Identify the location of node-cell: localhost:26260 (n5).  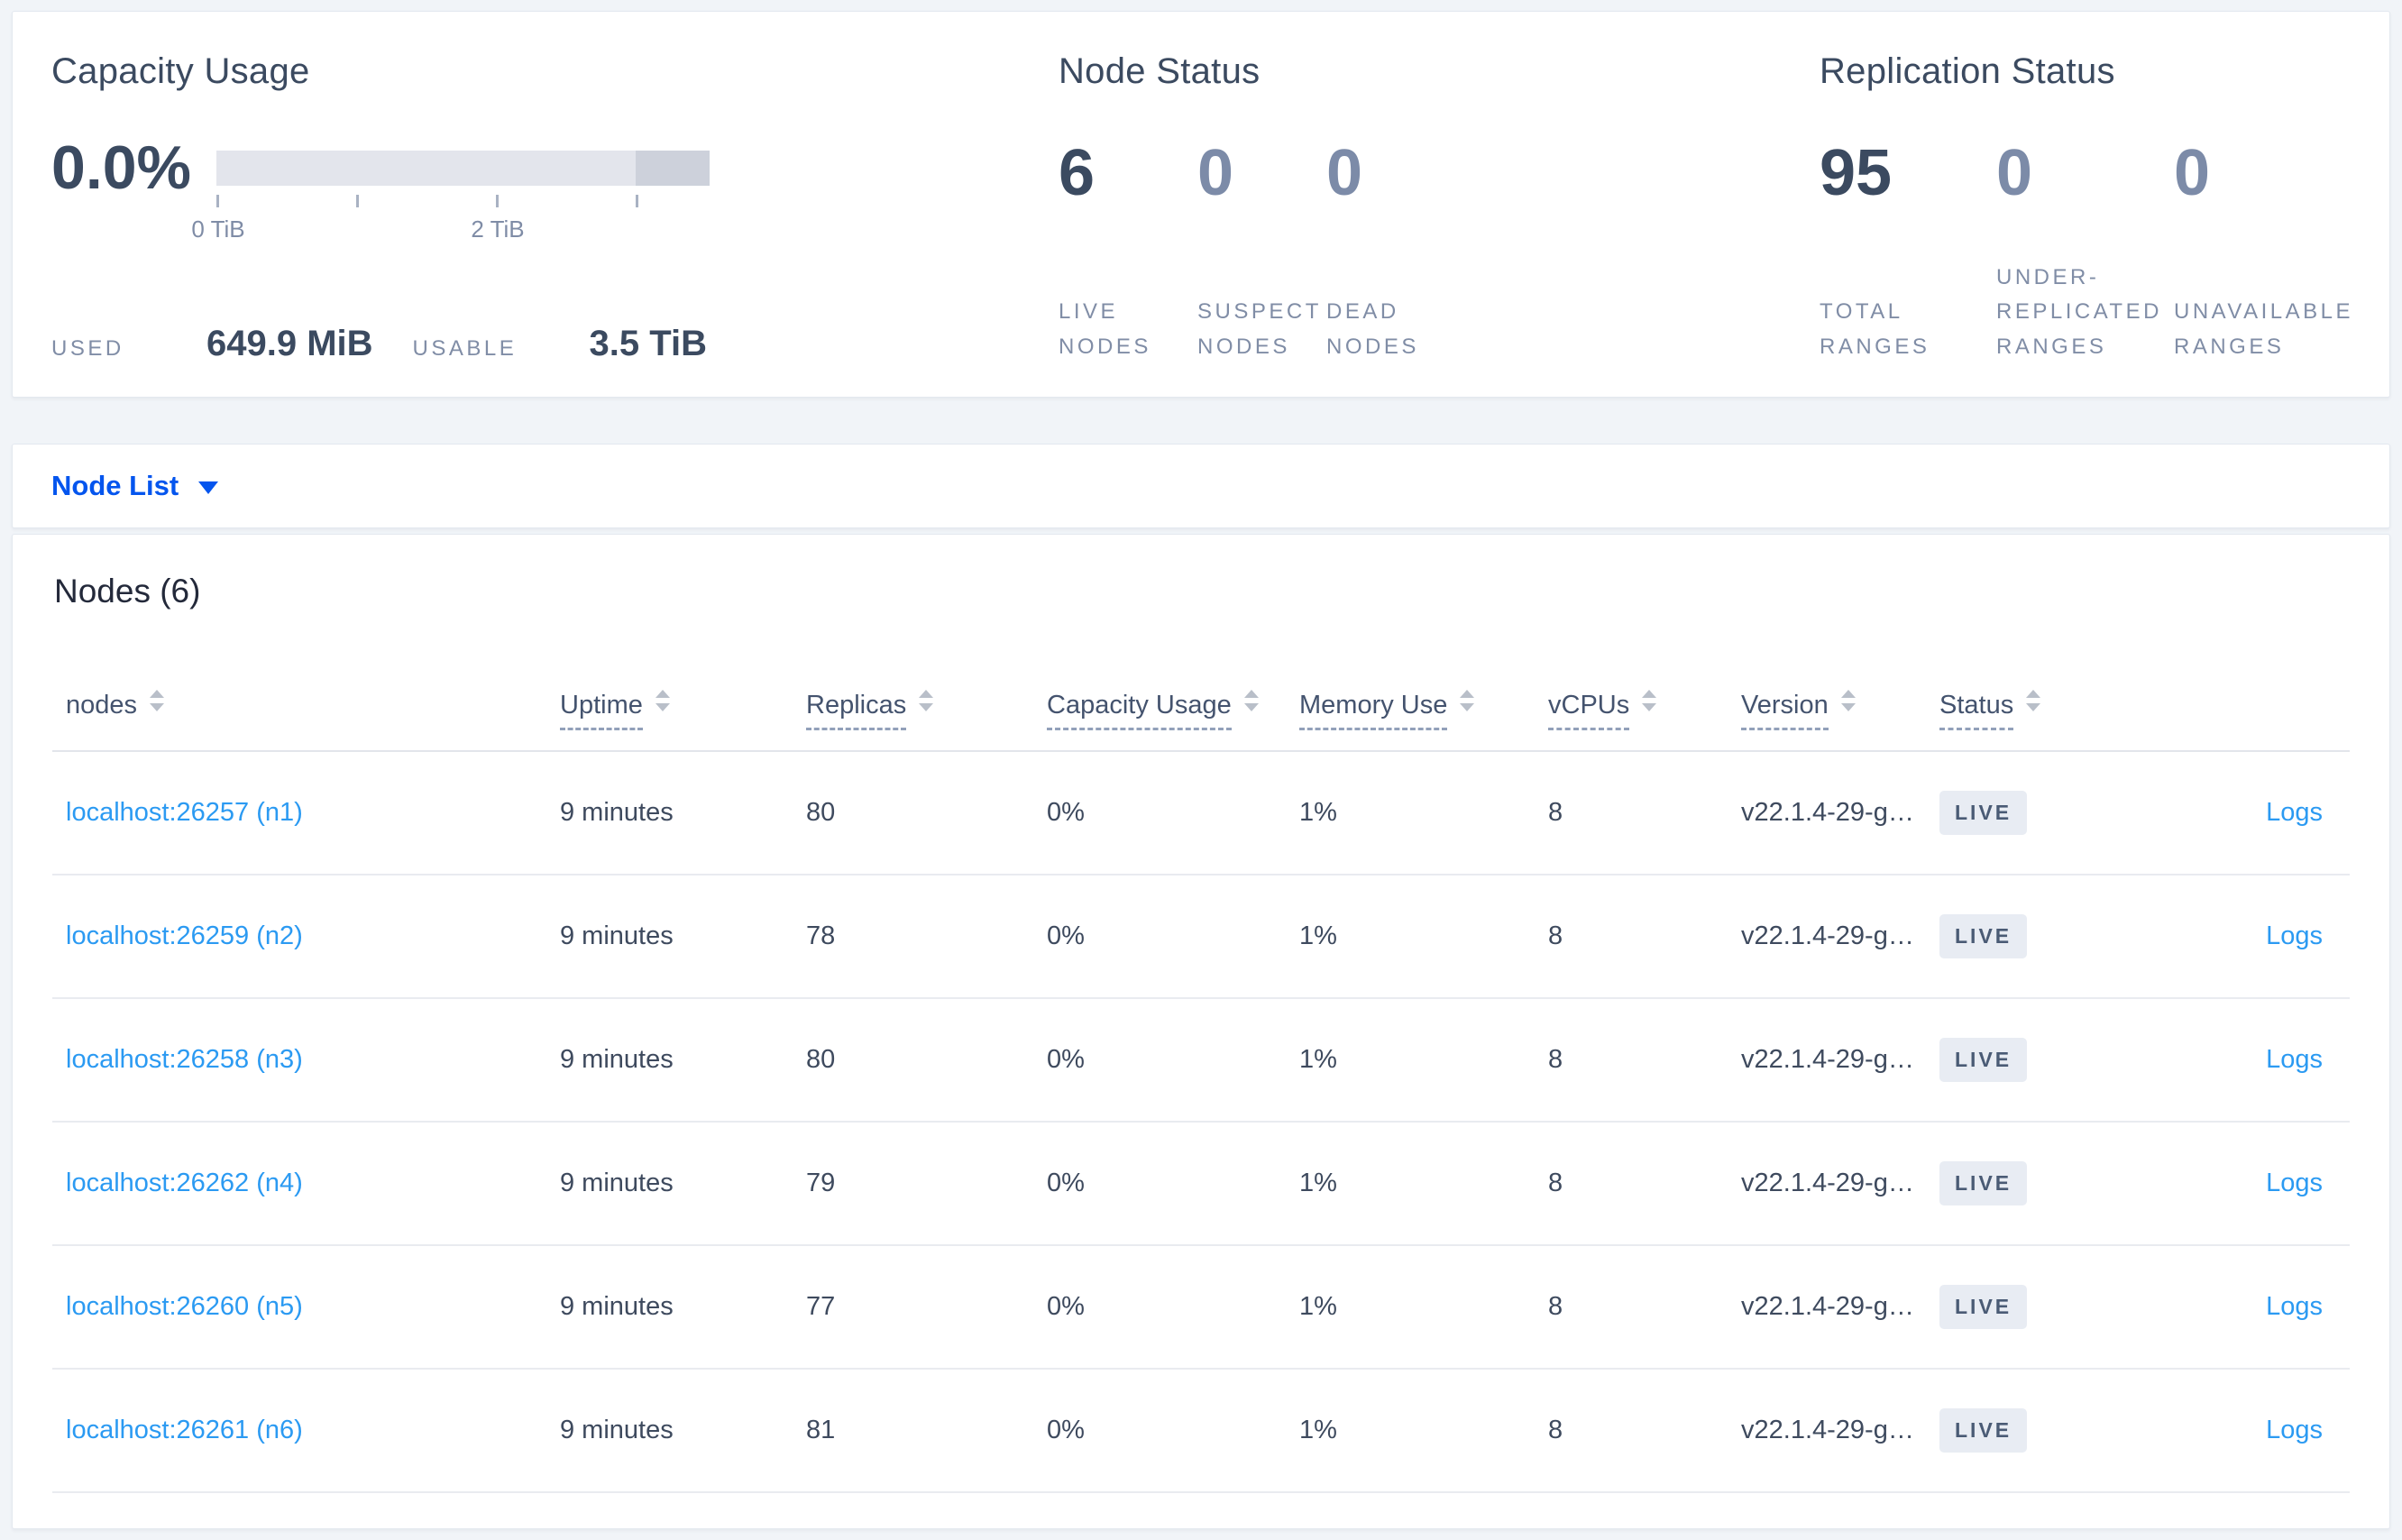
(306, 1307).